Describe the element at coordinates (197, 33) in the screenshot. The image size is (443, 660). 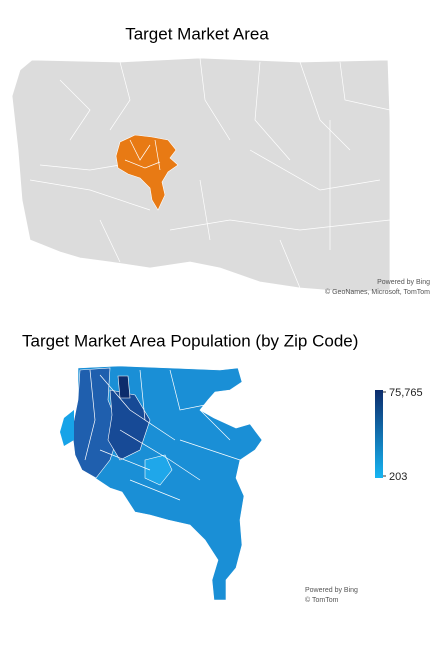
I see `map-title: Target Market Area` at that location.